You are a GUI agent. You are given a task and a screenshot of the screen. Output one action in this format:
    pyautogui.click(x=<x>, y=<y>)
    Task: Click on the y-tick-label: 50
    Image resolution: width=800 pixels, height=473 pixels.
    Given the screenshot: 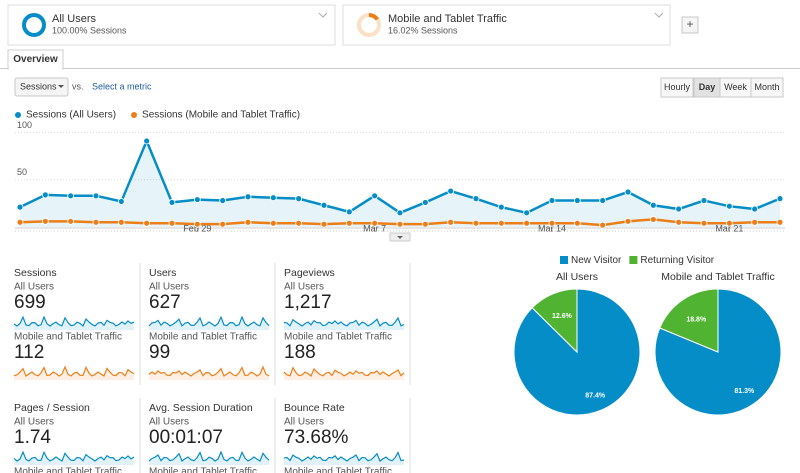 What is the action you would take?
    pyautogui.click(x=22, y=172)
    